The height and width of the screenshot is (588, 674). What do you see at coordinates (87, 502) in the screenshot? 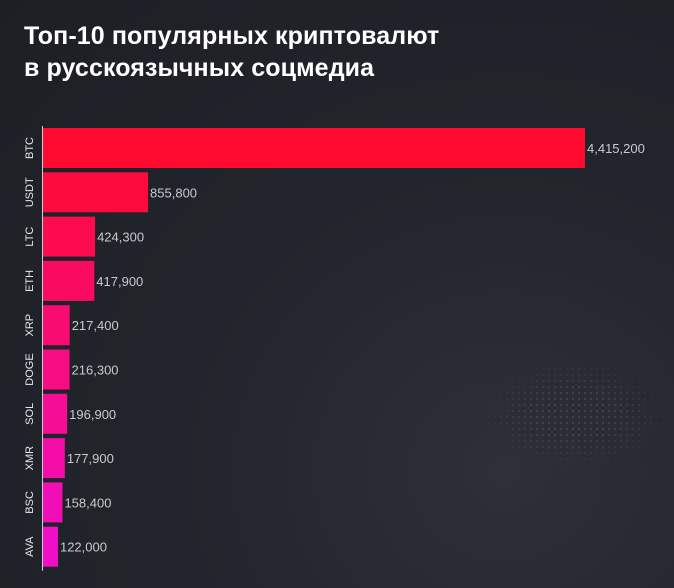
I see `value-label-bsc: 158,400` at bounding box center [87, 502].